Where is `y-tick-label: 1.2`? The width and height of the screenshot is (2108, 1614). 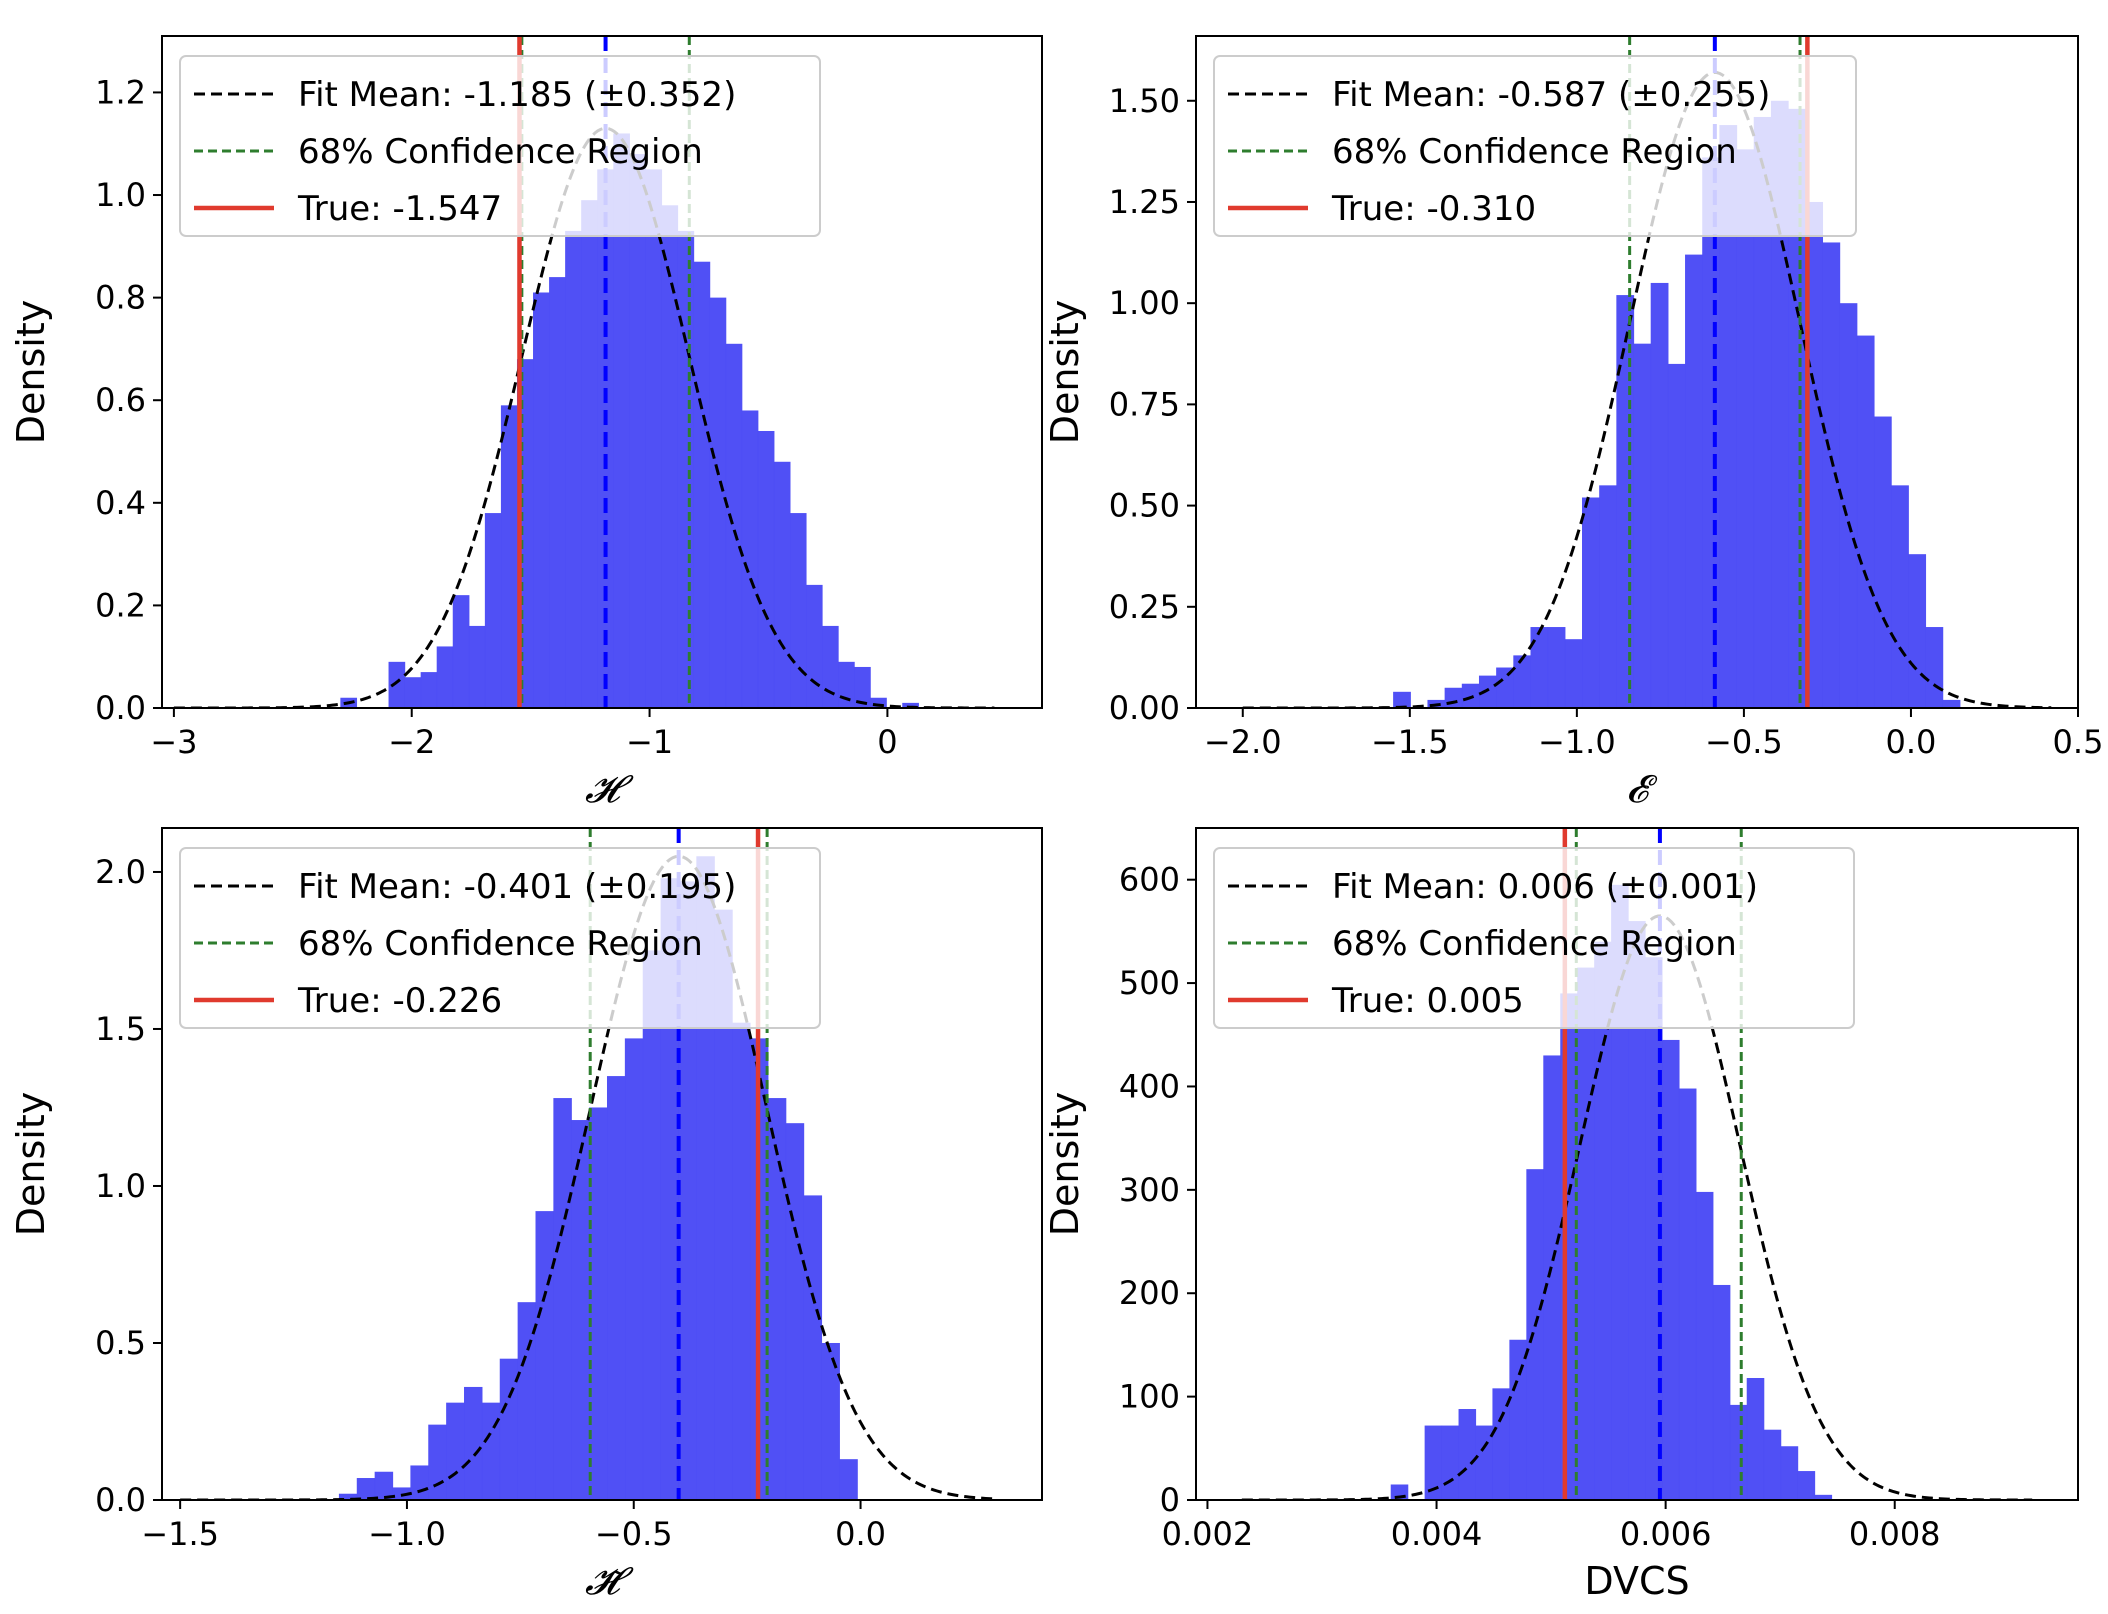 y-tick-label: 1.2 is located at coordinates (120, 92).